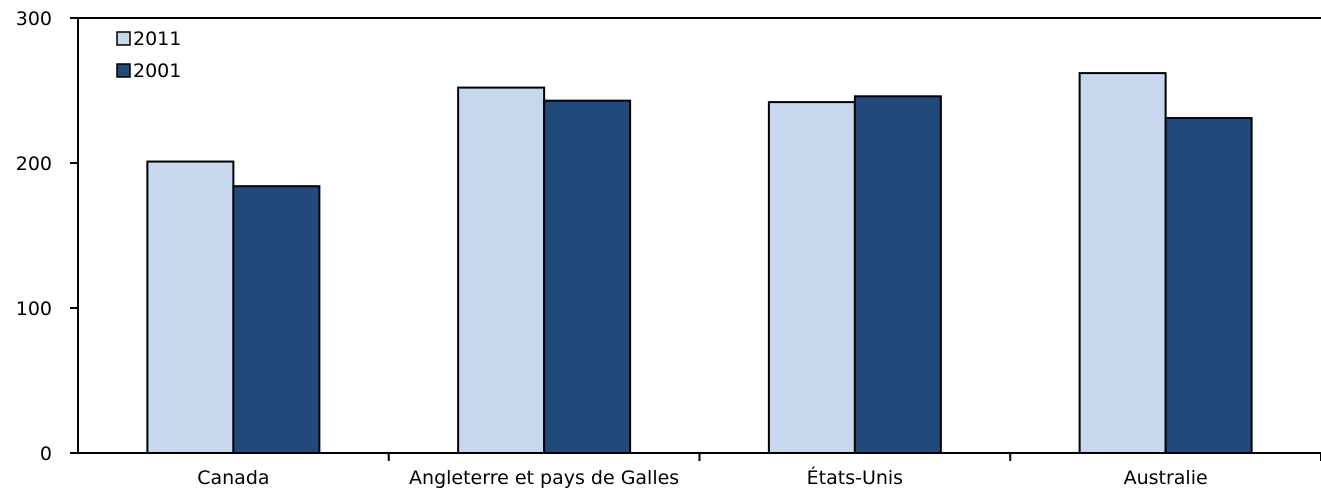 This screenshot has width=1321, height=490. I want to click on x-category-label: Angleterre et pays de Galles, so click(544, 478).